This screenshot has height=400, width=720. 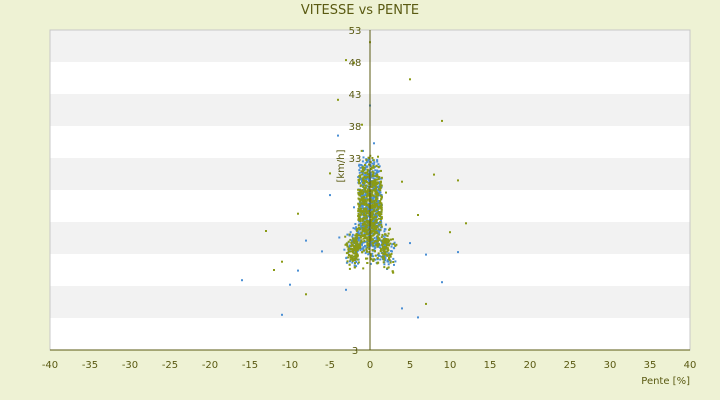 What do you see at coordinates (210, 365) in the screenshot?
I see `x-tick-label: -20` at bounding box center [210, 365].